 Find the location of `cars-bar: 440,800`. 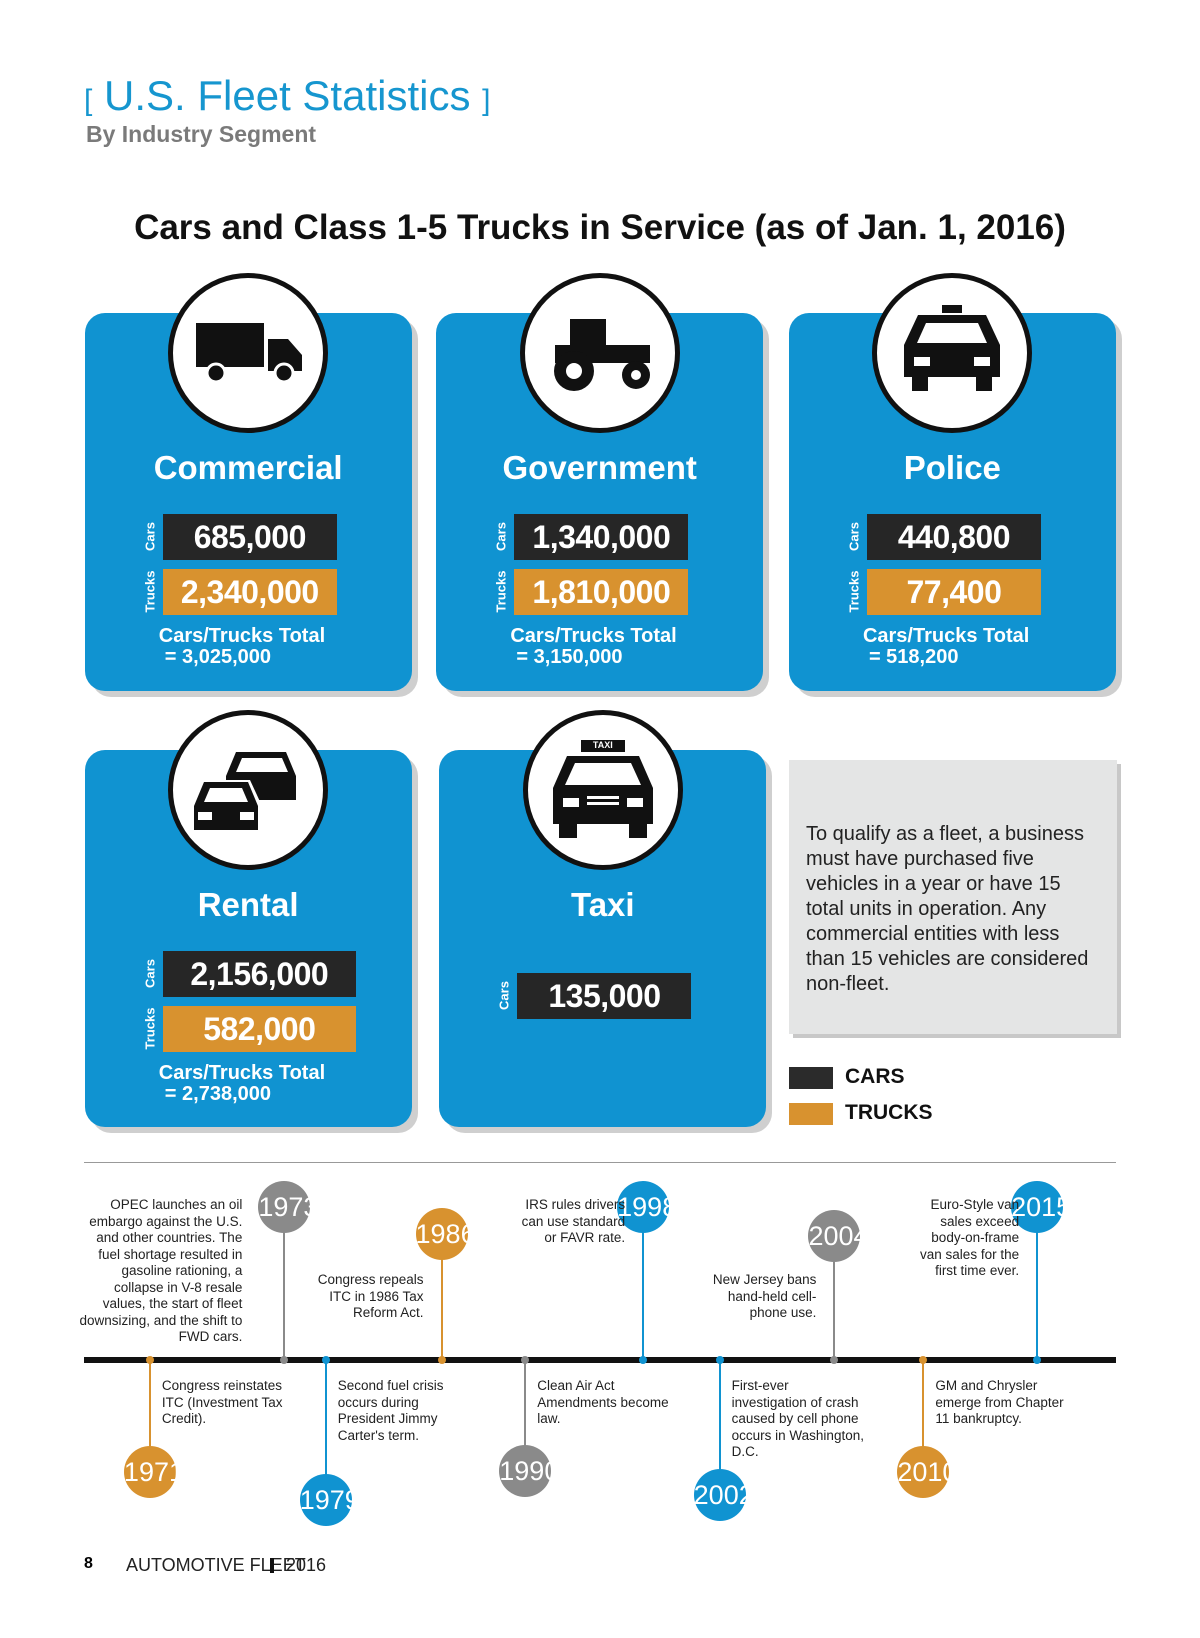

cars-bar: 440,800 is located at coordinates (953, 537).